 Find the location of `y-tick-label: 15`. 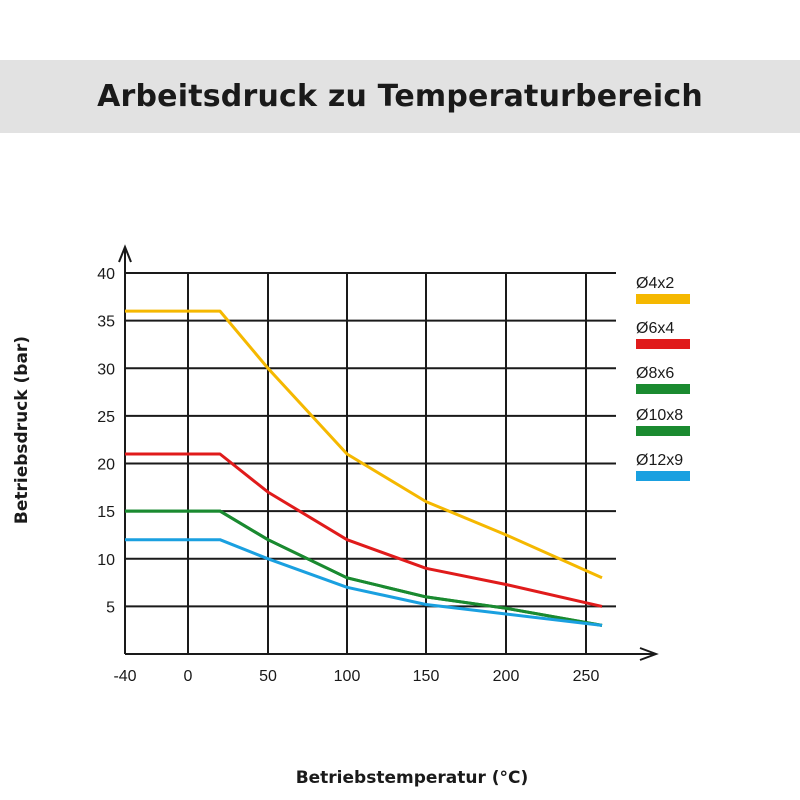

y-tick-label: 15 is located at coordinates (106, 512).